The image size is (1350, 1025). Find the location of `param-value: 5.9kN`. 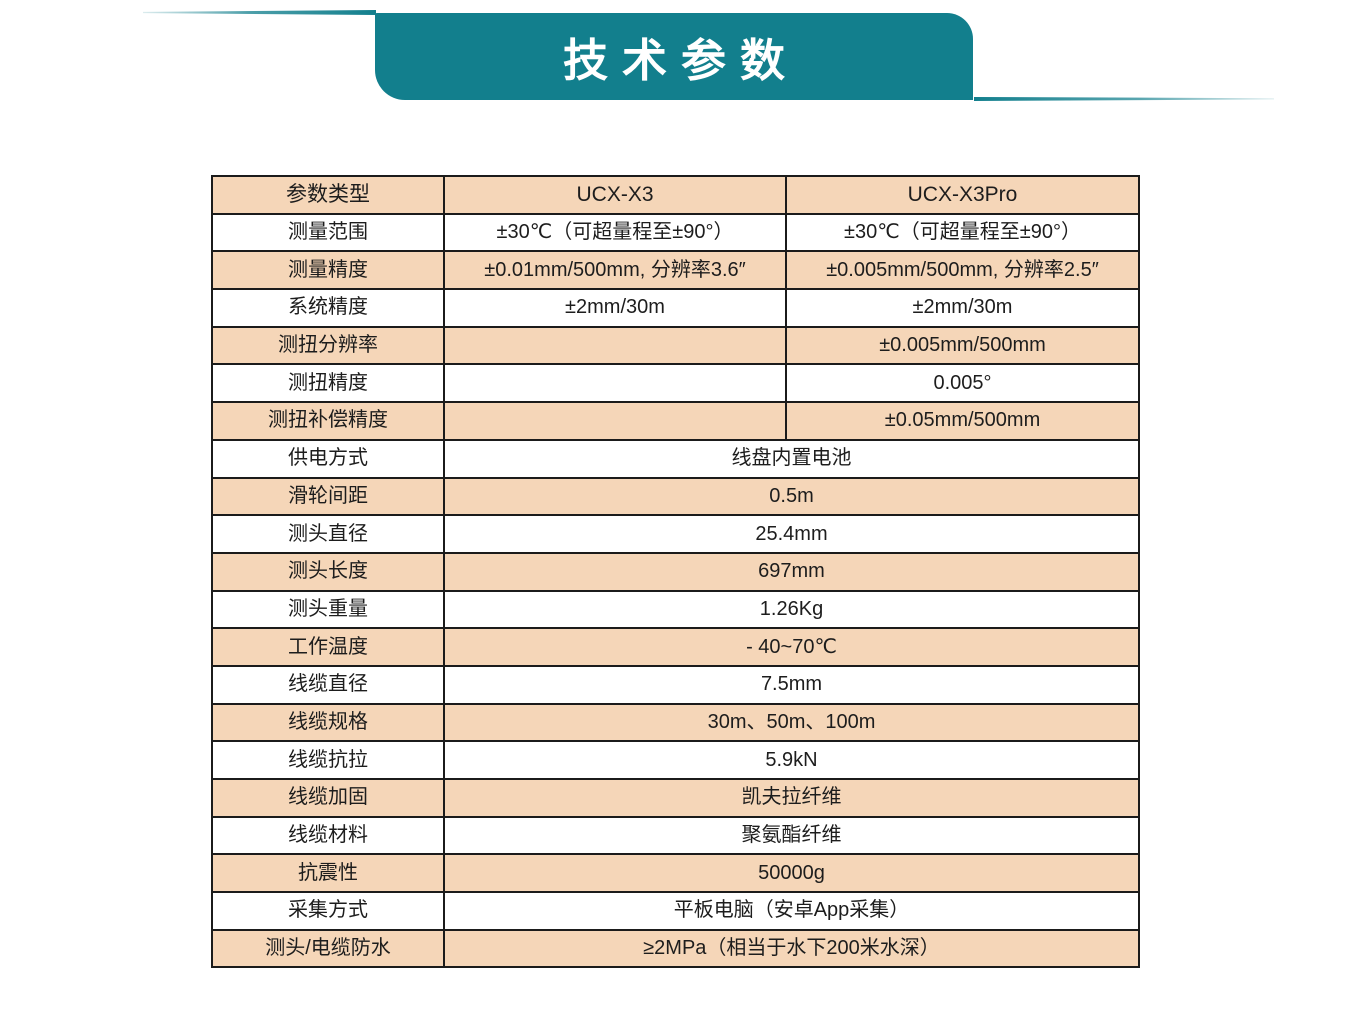

param-value: 5.9kN is located at coordinates (791, 760).